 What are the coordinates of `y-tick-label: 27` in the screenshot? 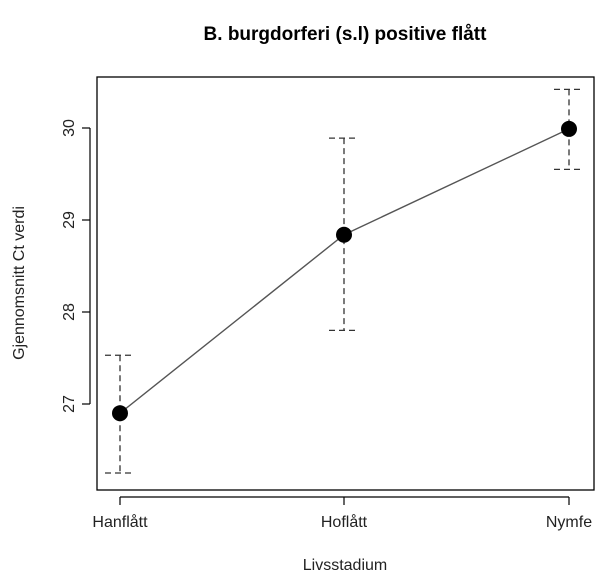 It's located at (69, 404).